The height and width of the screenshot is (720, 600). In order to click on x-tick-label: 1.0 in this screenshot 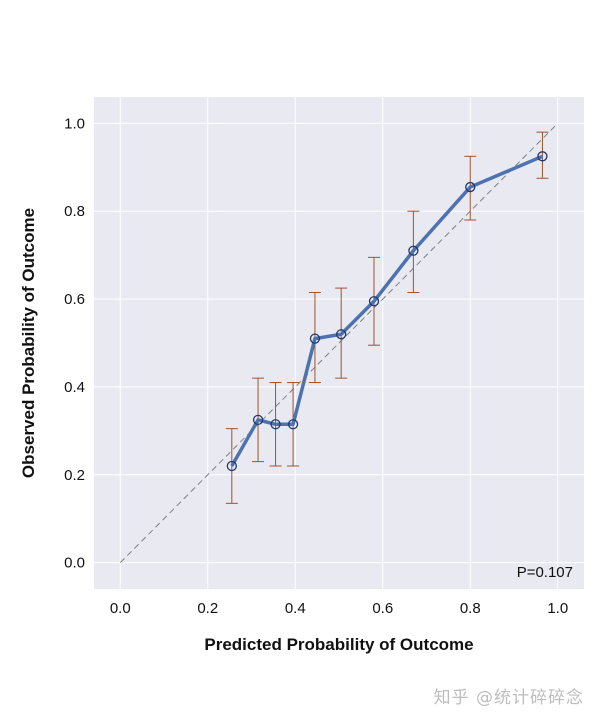, I will do `click(557, 608)`.